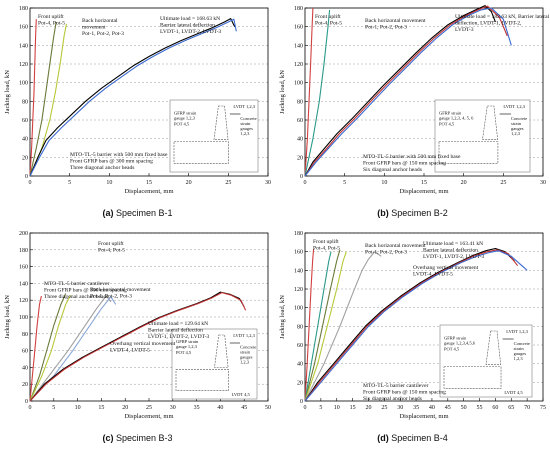  Describe the element at coordinates (143, 344) in the screenshot. I see `annotation-text: Overhang vertical movement` at that location.